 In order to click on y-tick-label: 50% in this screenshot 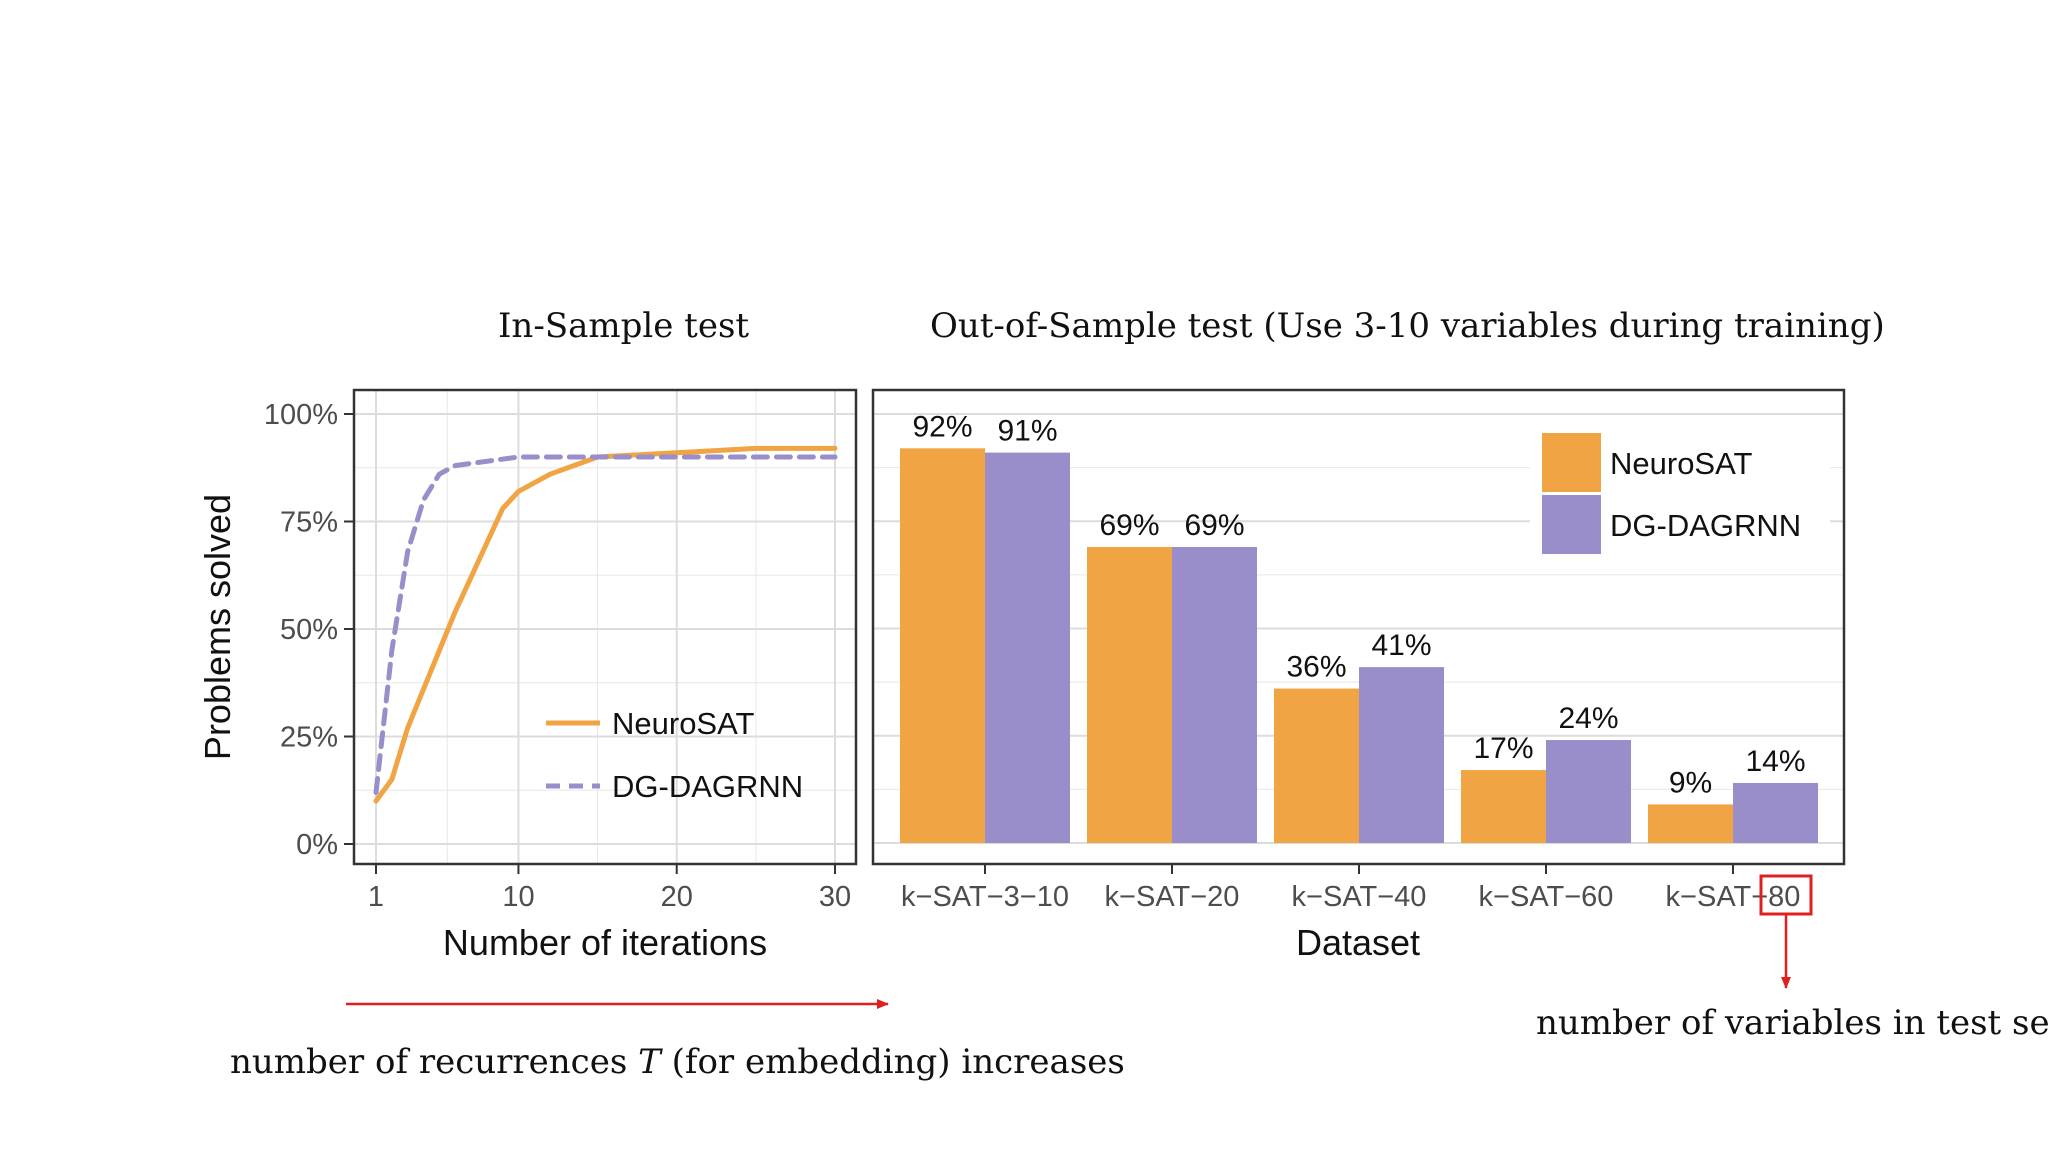, I will do `click(309, 630)`.